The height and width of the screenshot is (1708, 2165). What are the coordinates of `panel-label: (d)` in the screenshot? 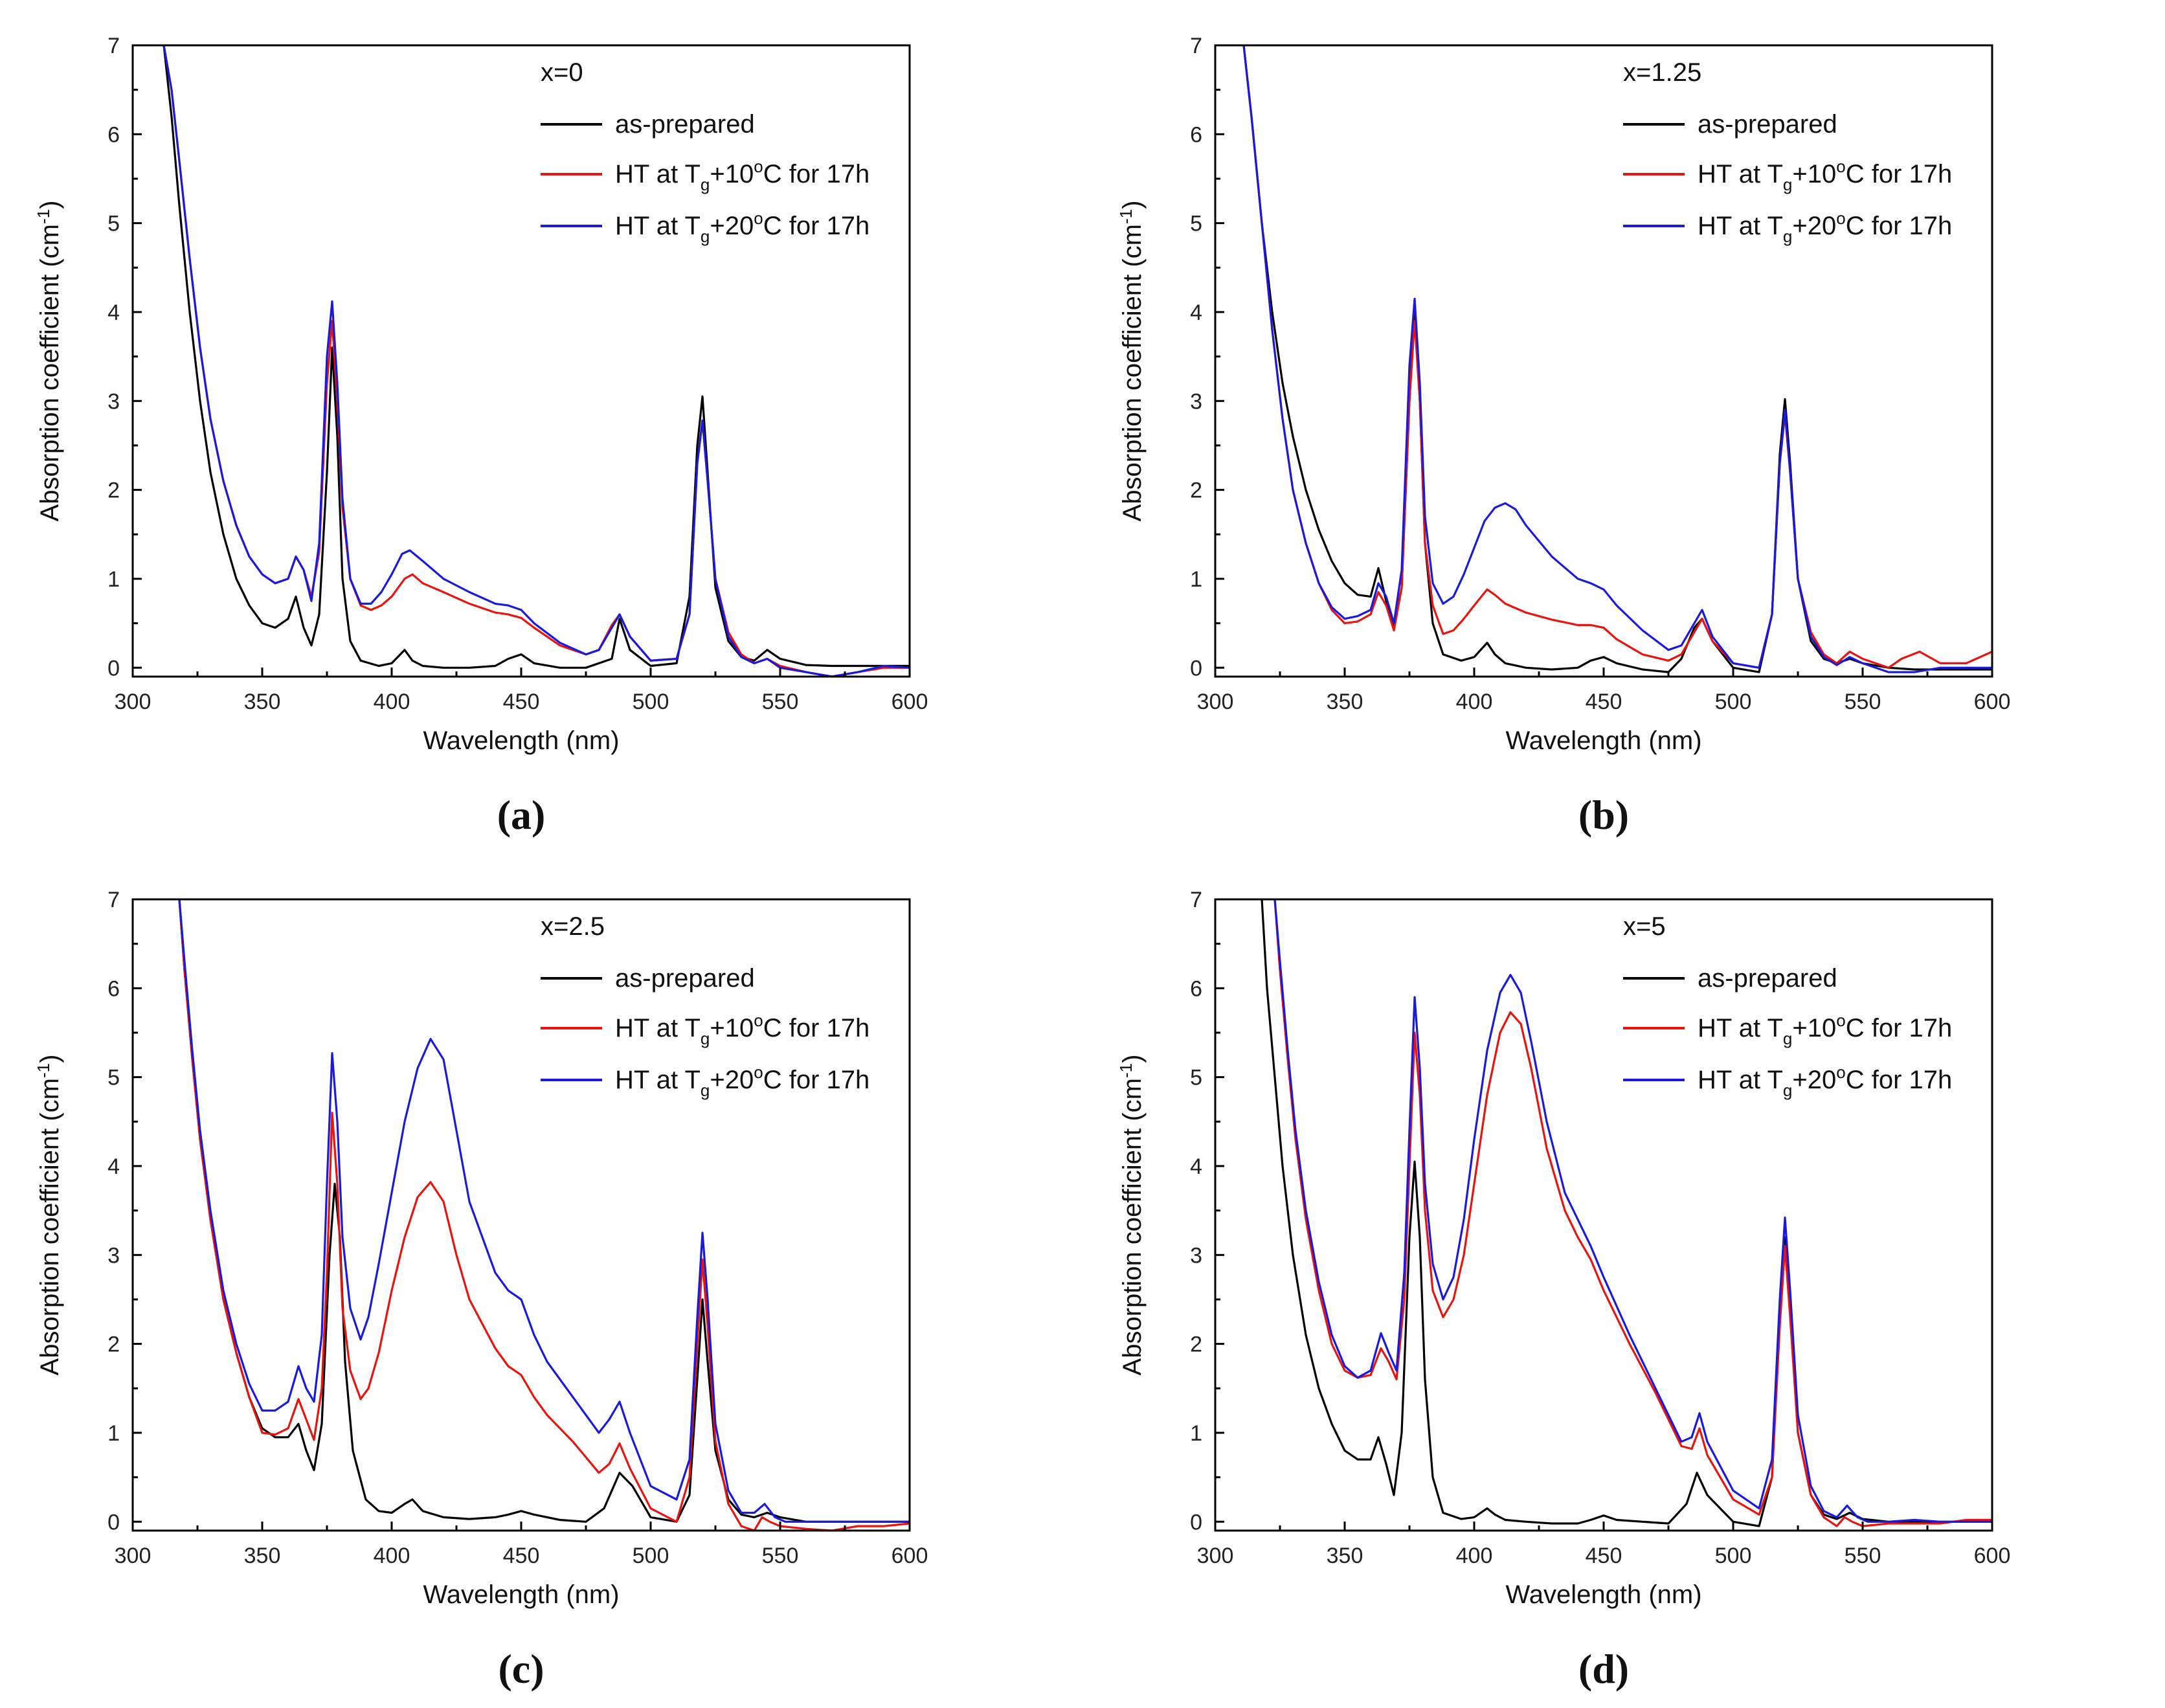 It's located at (1603, 1669).